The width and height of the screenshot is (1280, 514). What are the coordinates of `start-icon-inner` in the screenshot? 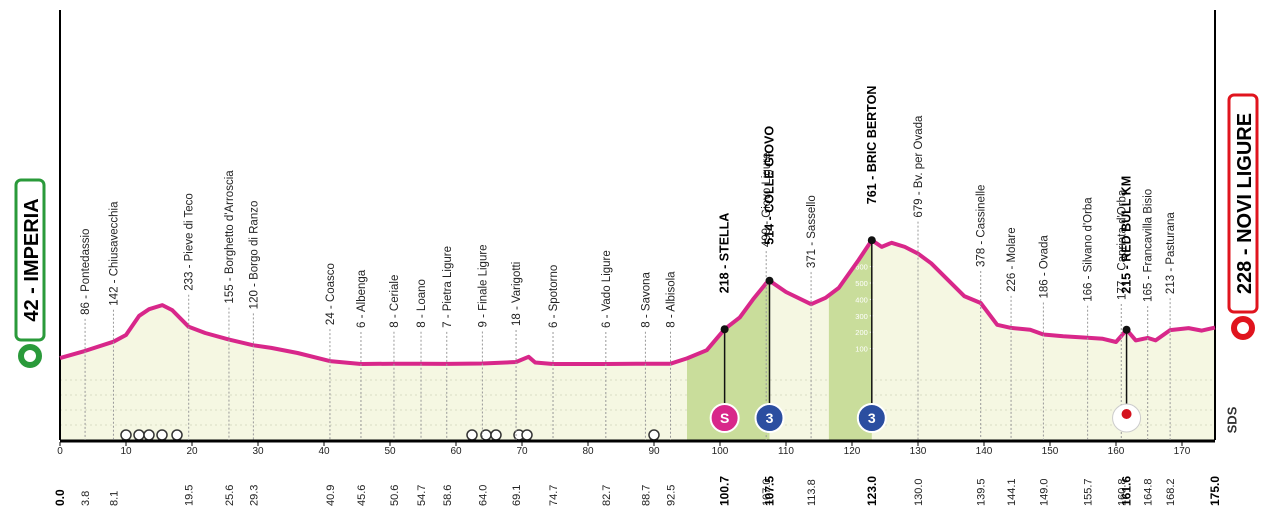 It's located at (30, 356).